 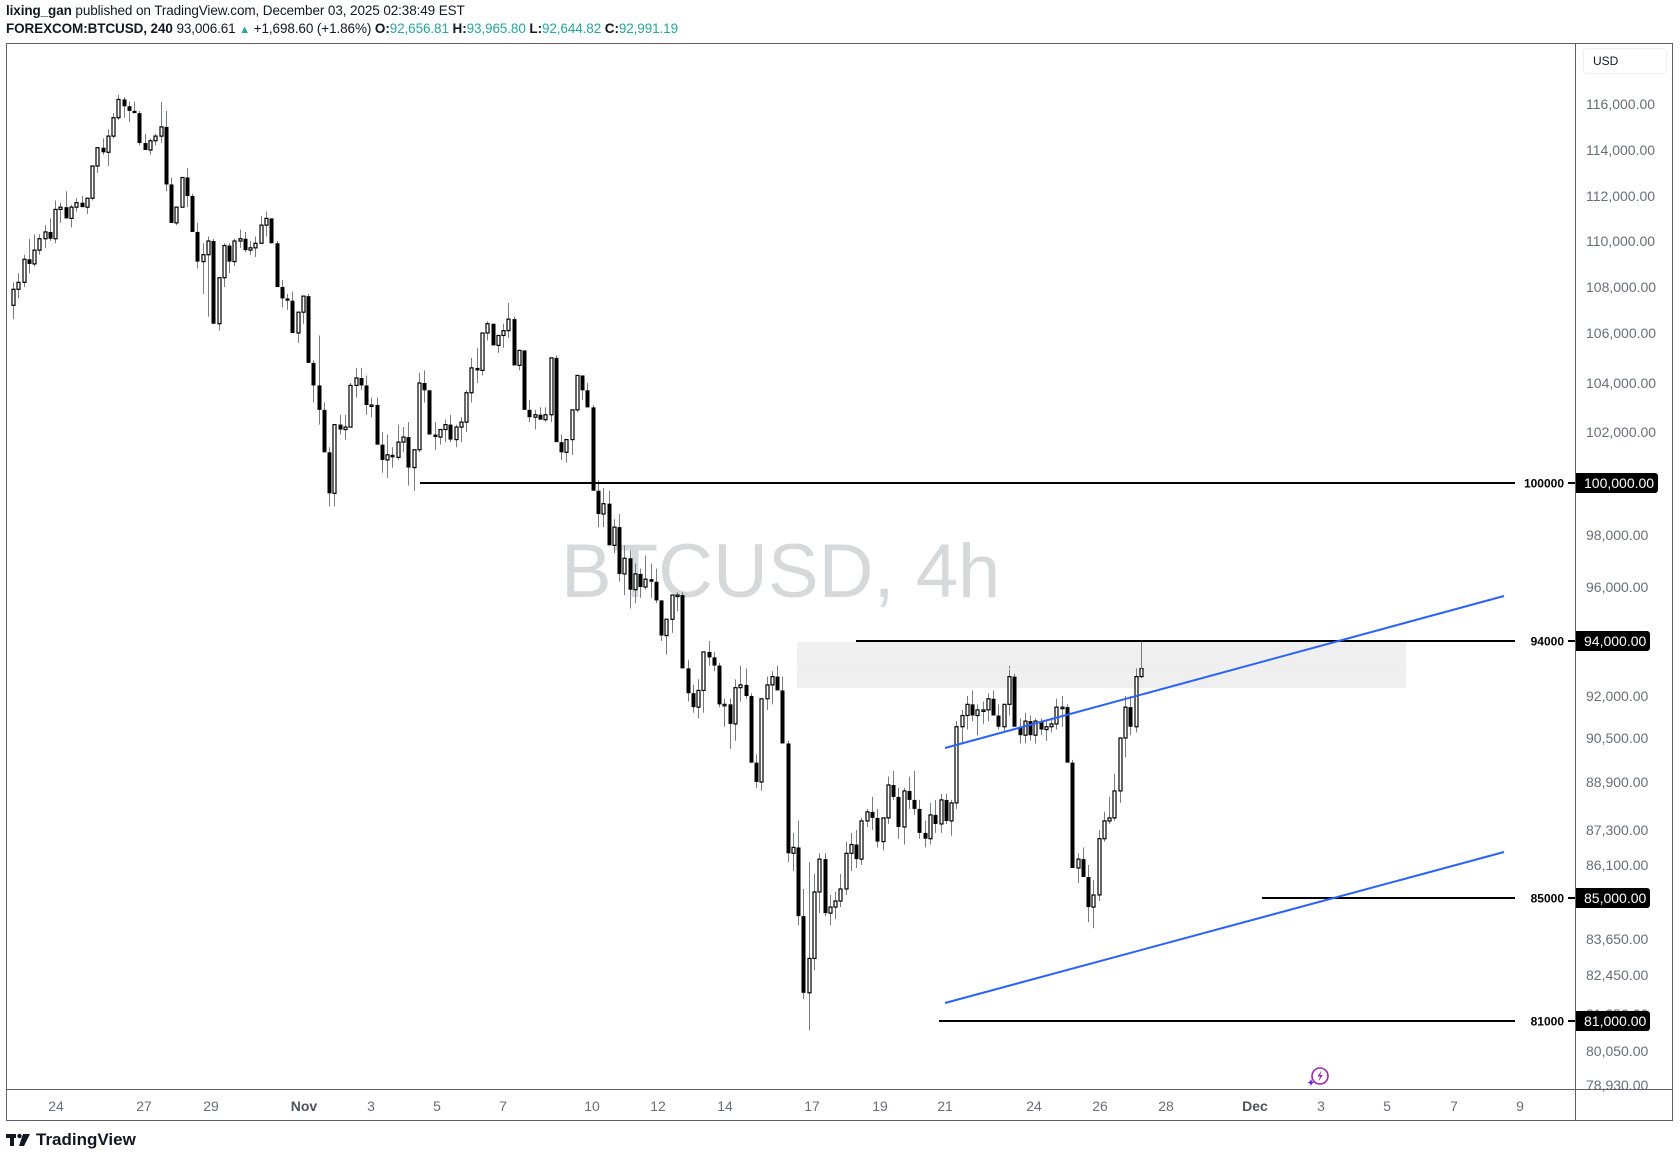 What do you see at coordinates (371, 1106) in the screenshot?
I see `time-tick-label: 3` at bounding box center [371, 1106].